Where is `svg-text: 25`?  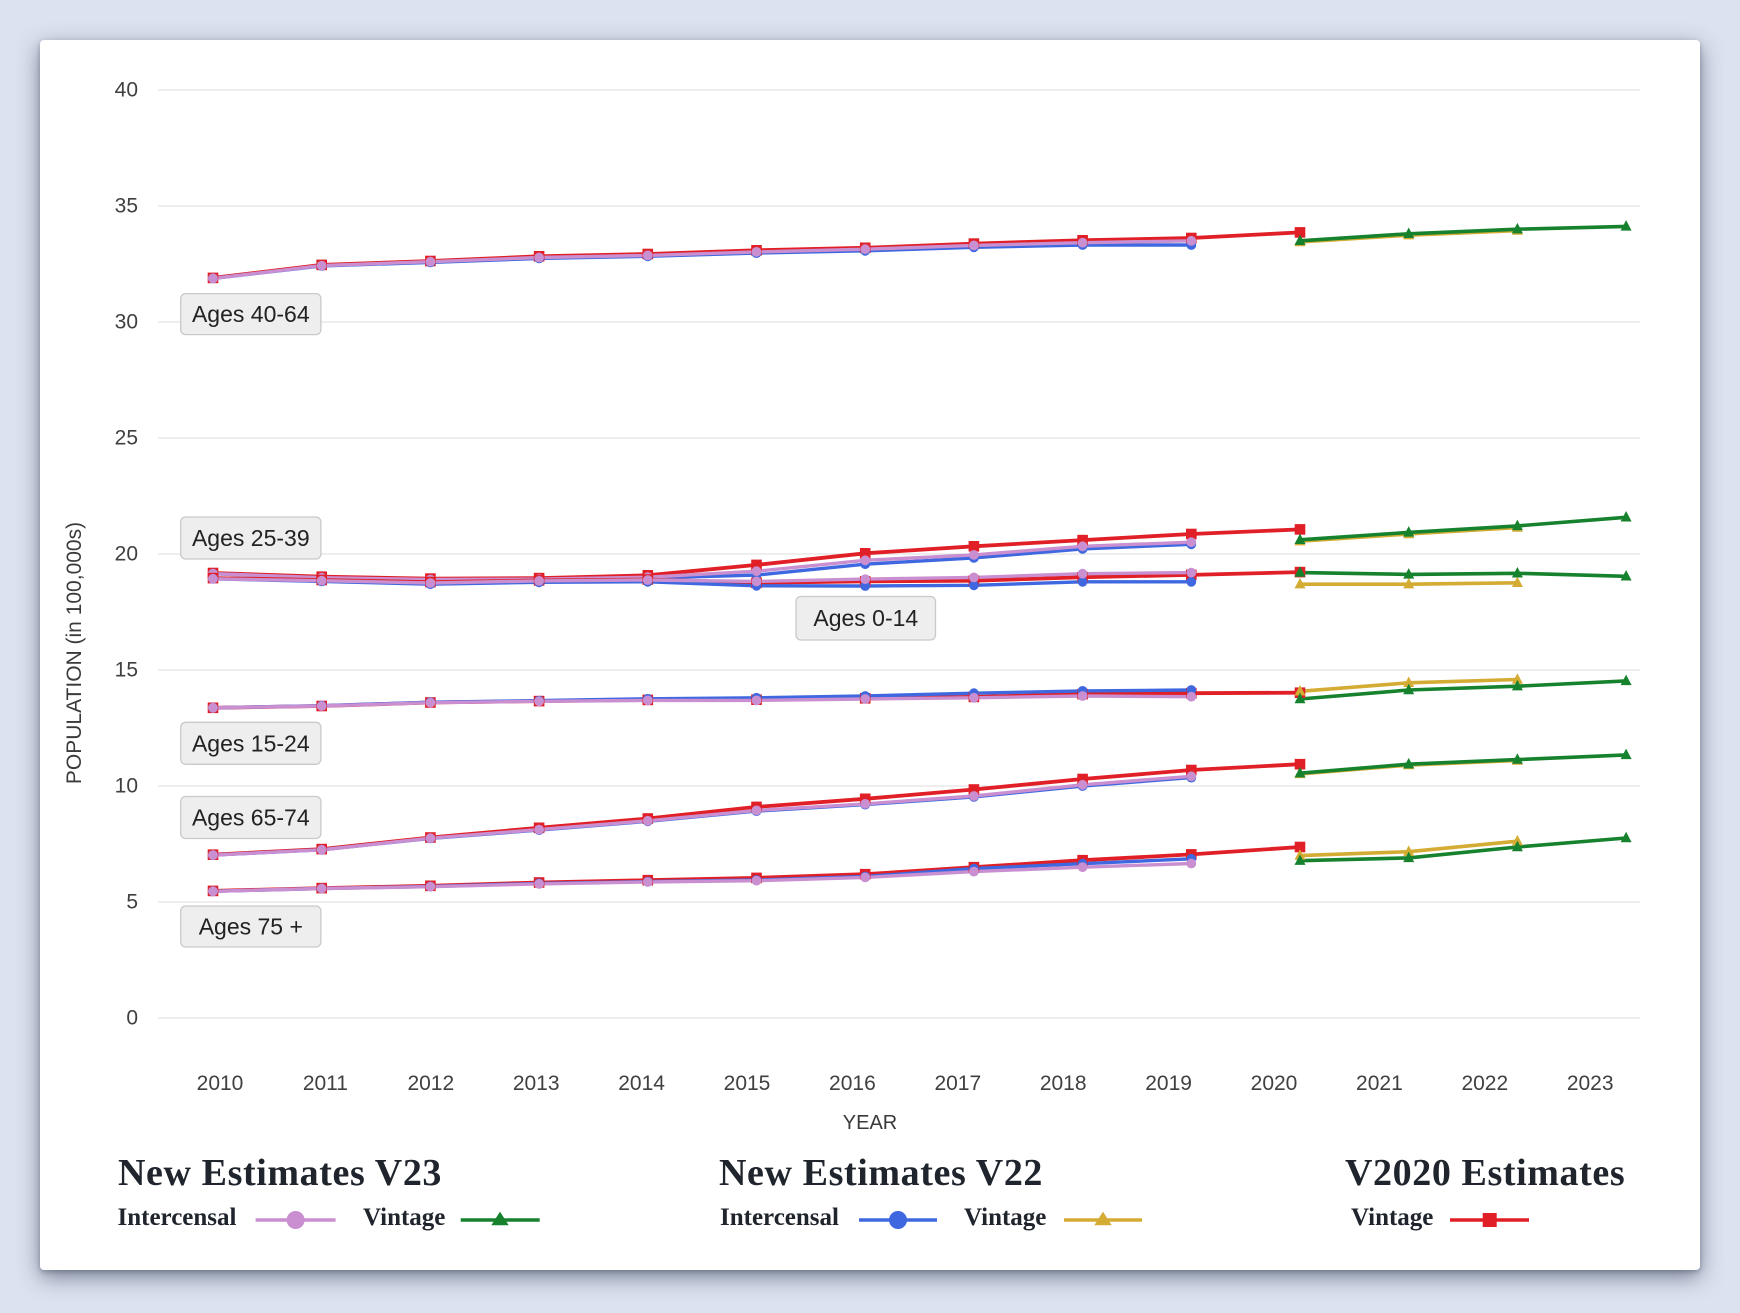 svg-text: 25 is located at coordinates (126, 438).